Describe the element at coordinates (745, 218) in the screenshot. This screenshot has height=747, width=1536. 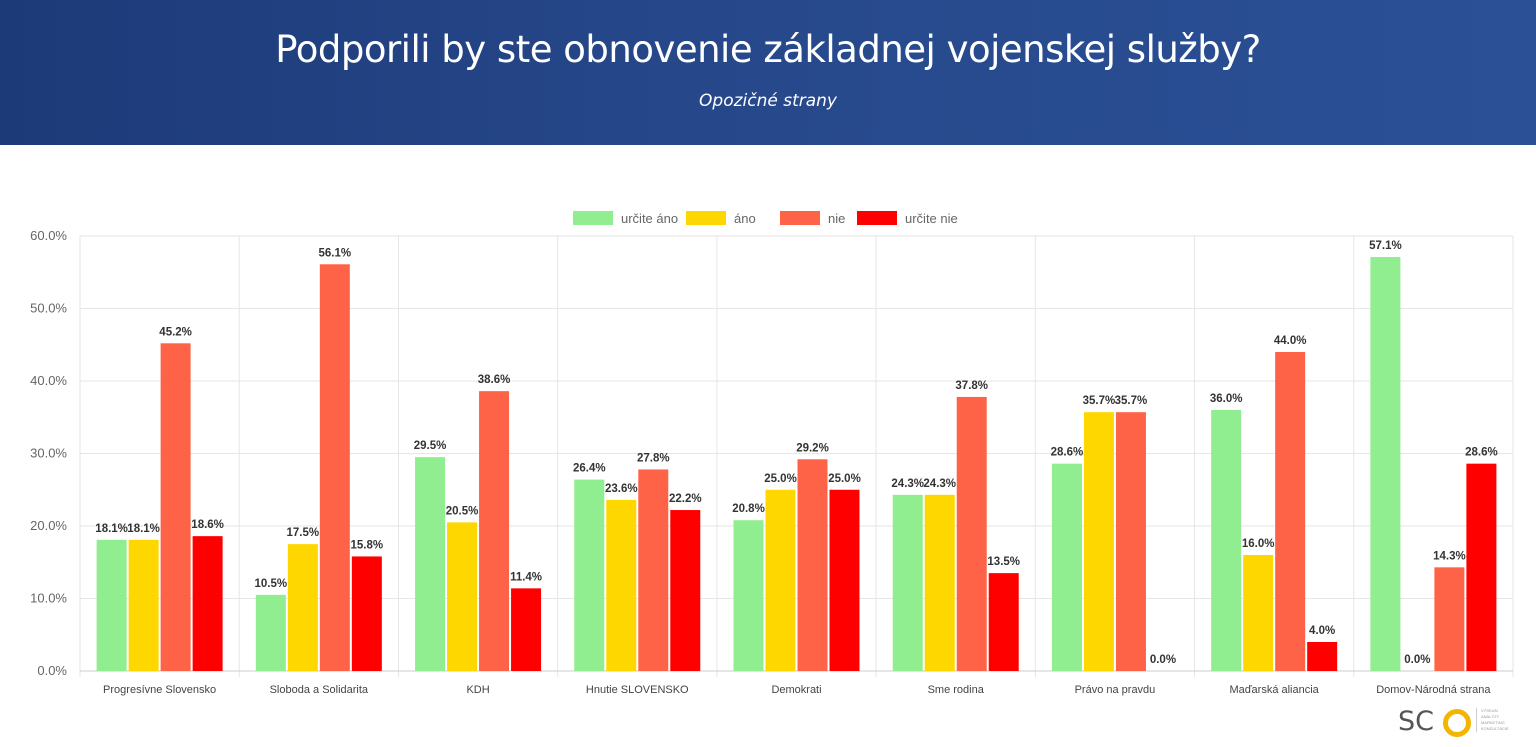
I see `legend-label: áno` at that location.